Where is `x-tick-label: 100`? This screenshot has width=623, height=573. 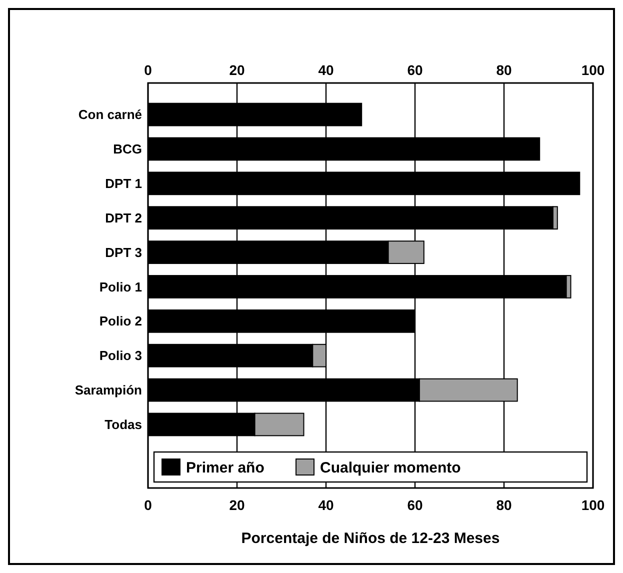
x-tick-label: 100 is located at coordinates (593, 70).